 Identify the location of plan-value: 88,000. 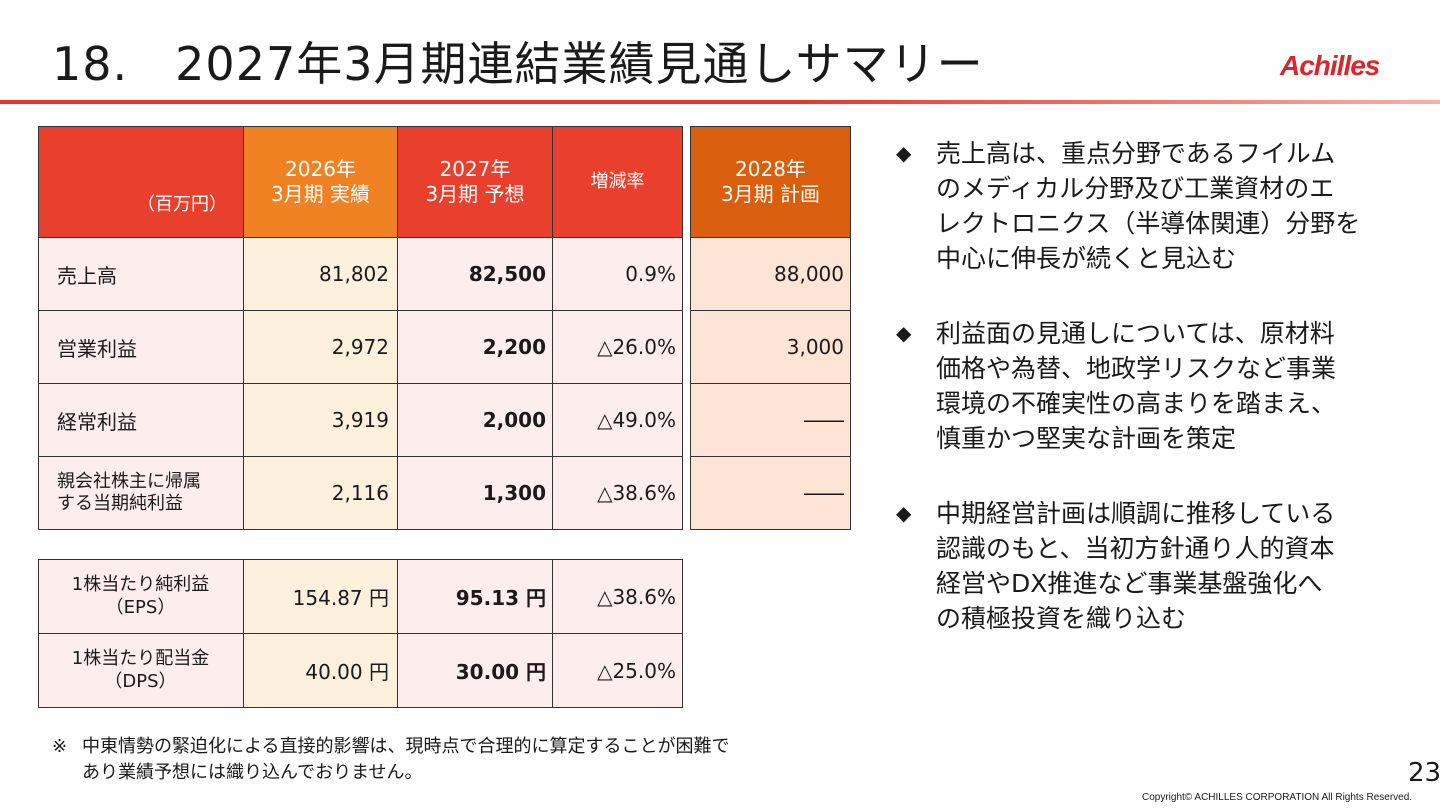
(770, 274).